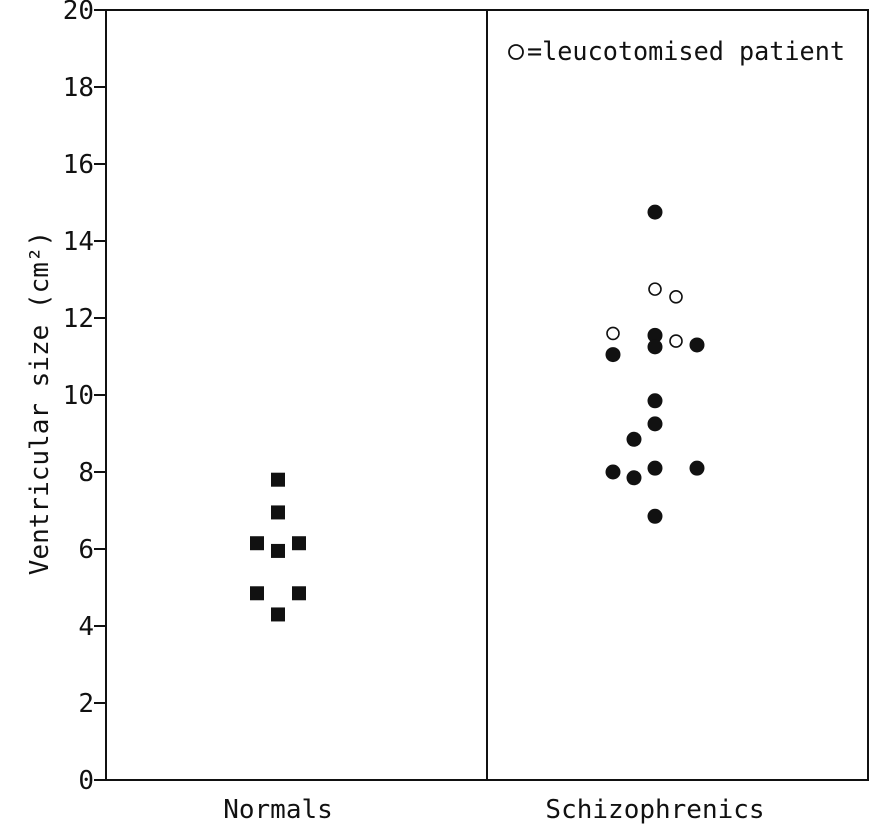 Image resolution: width=872 pixels, height=828 pixels. I want to click on y-tick-label: 18, so click(78, 88).